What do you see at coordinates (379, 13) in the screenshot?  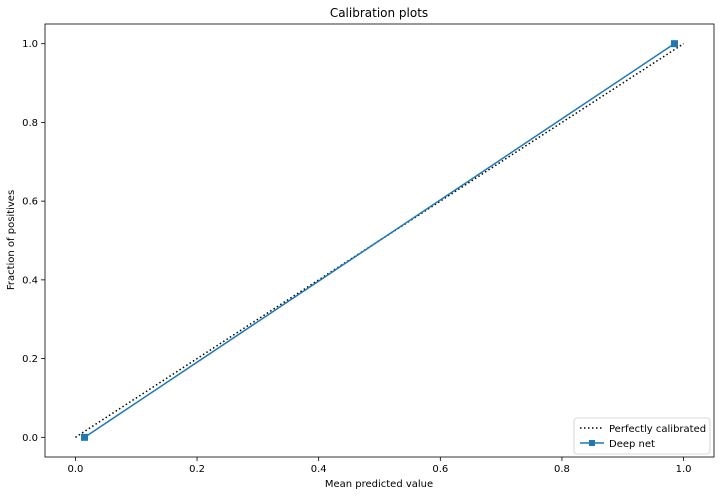 I see `chart-title: Calibration plots` at bounding box center [379, 13].